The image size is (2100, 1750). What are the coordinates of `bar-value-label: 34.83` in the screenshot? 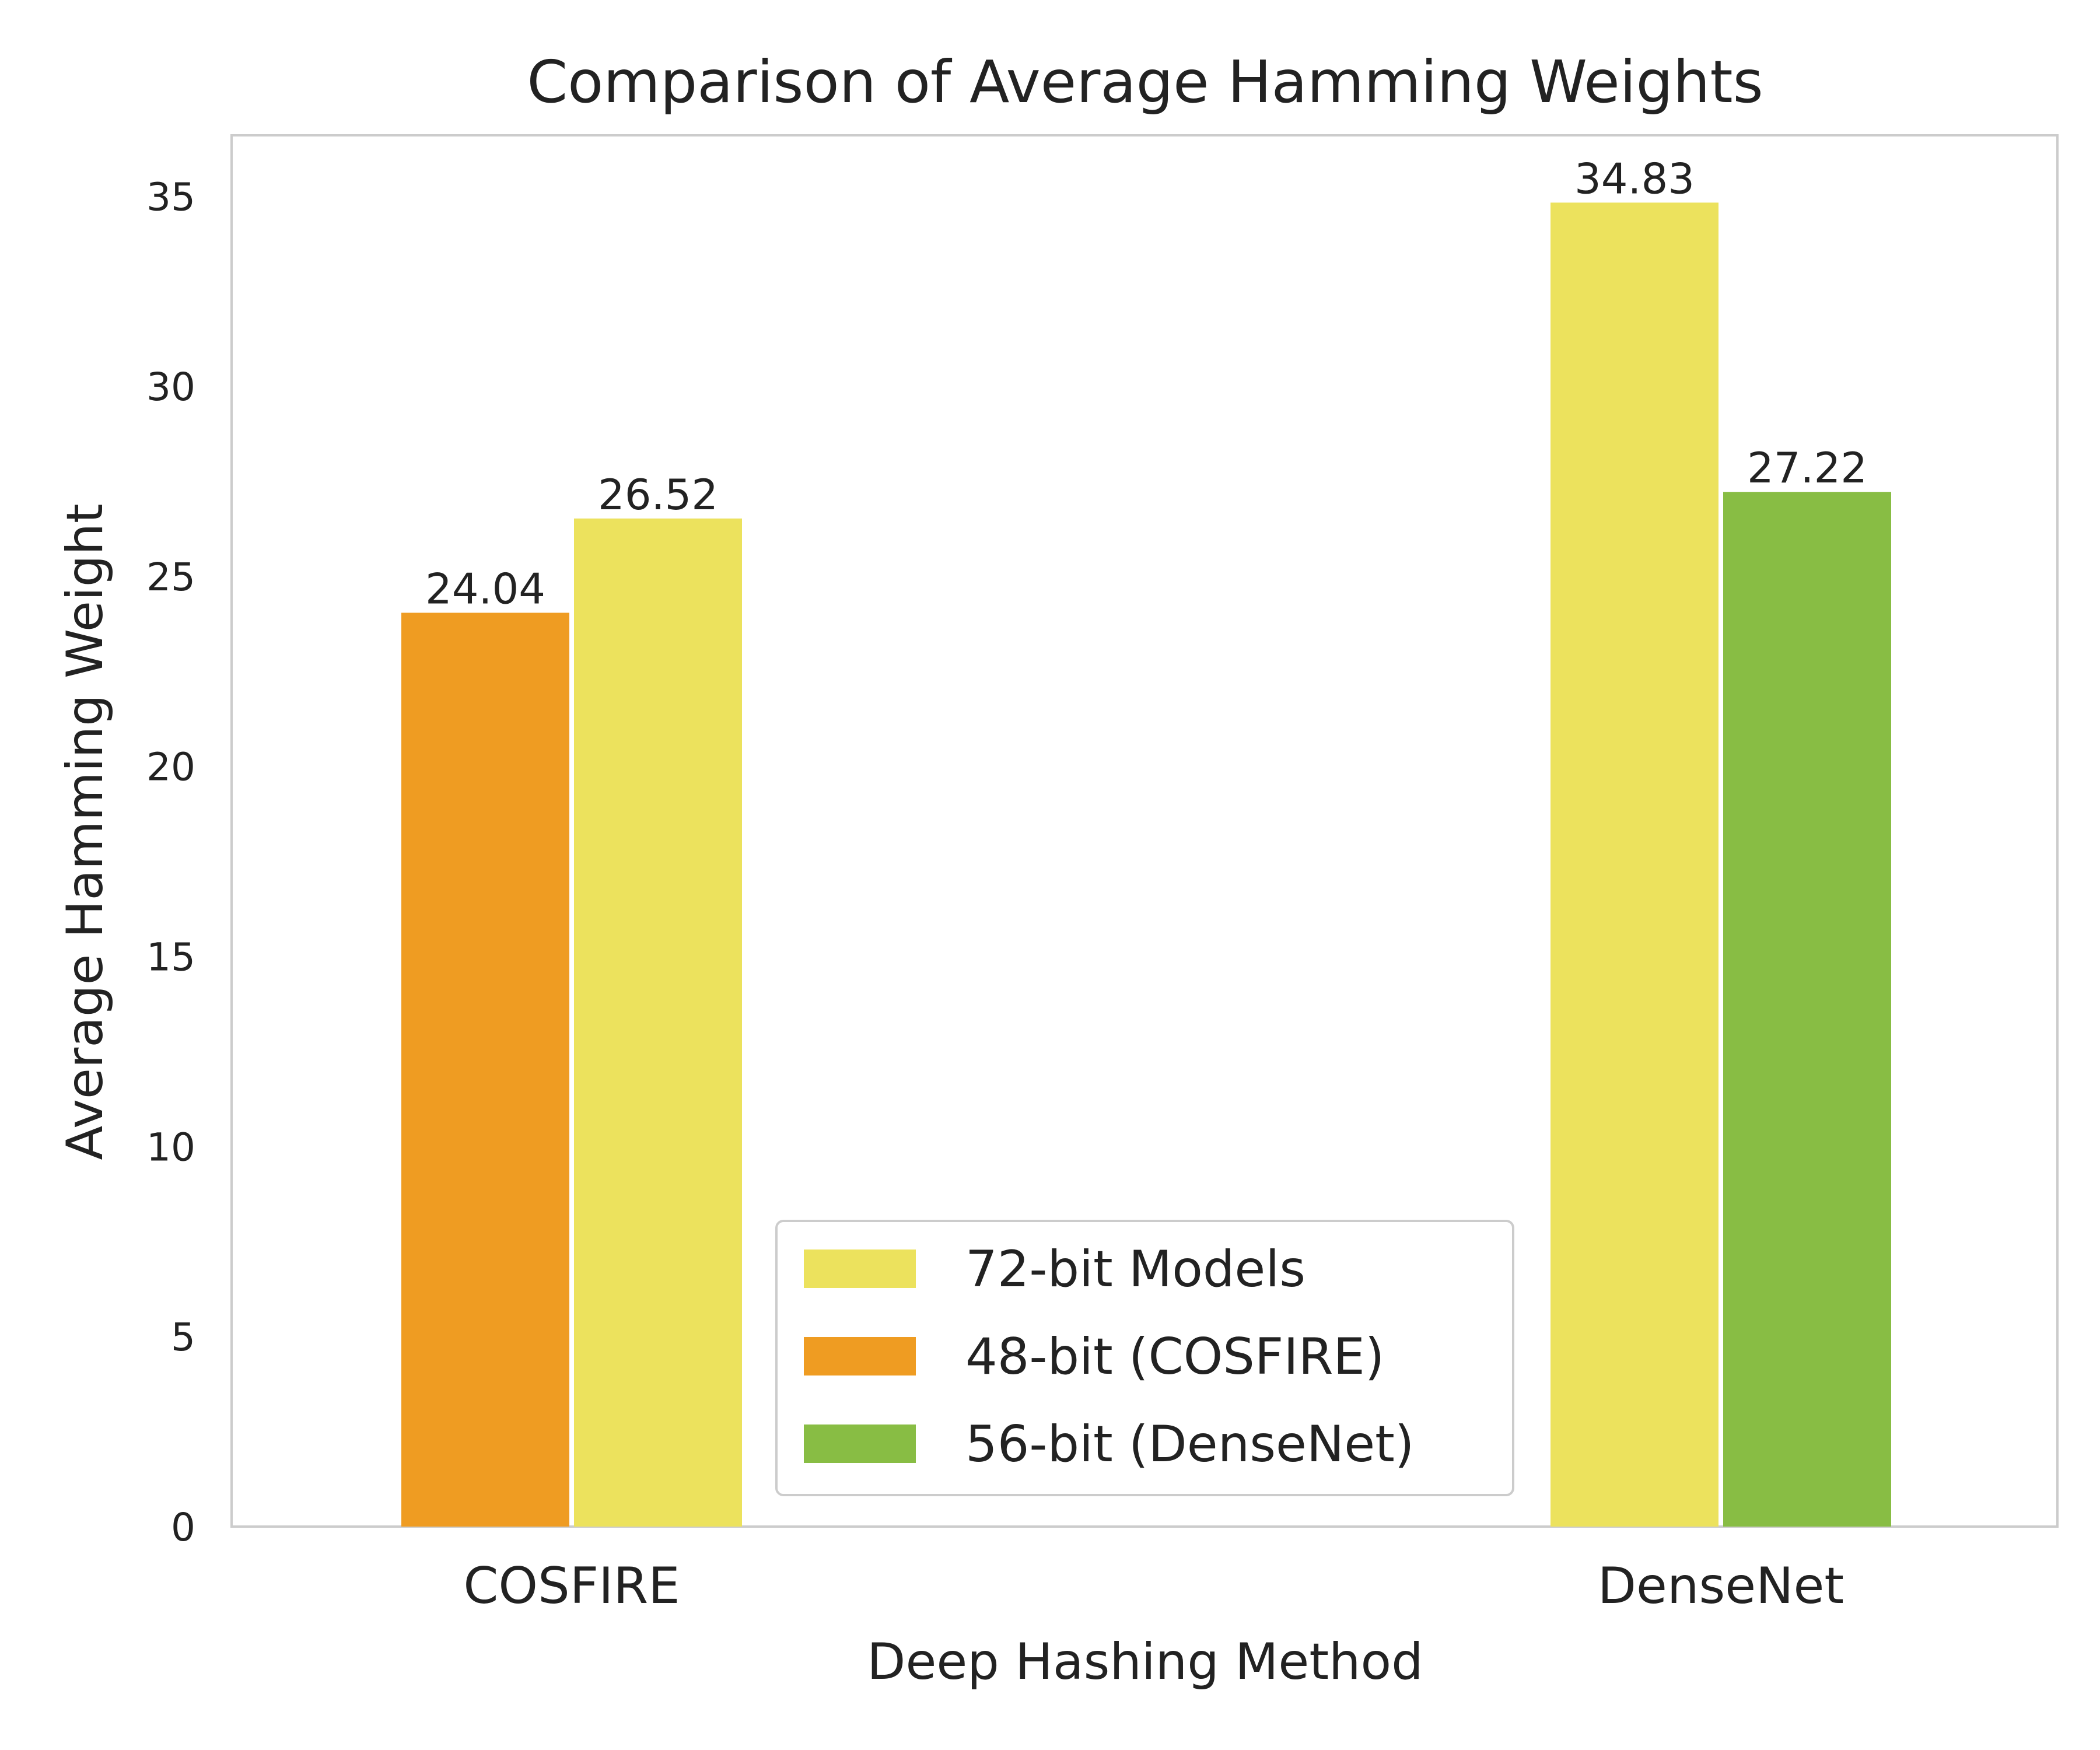 It's located at (1634, 178).